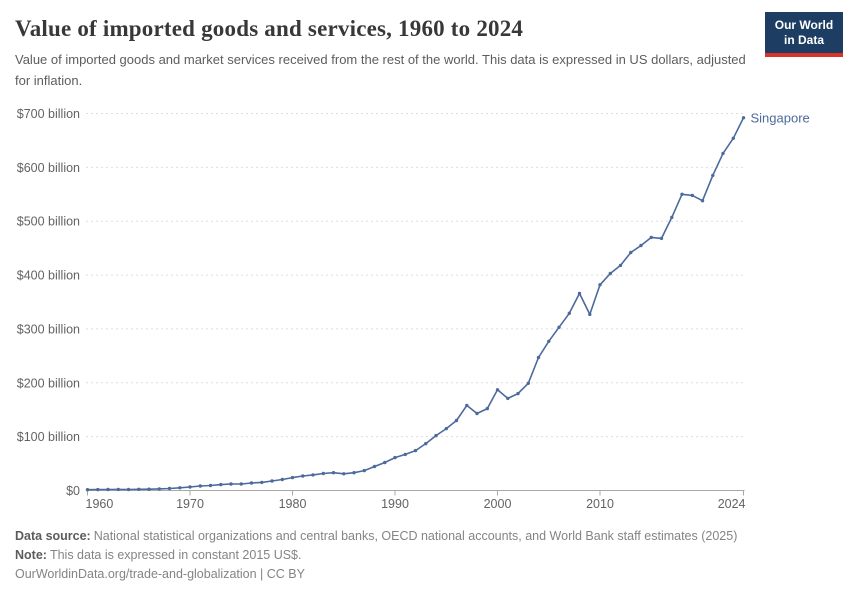  Describe the element at coordinates (600, 504) in the screenshot. I see `x-axis-label: 2010` at that location.